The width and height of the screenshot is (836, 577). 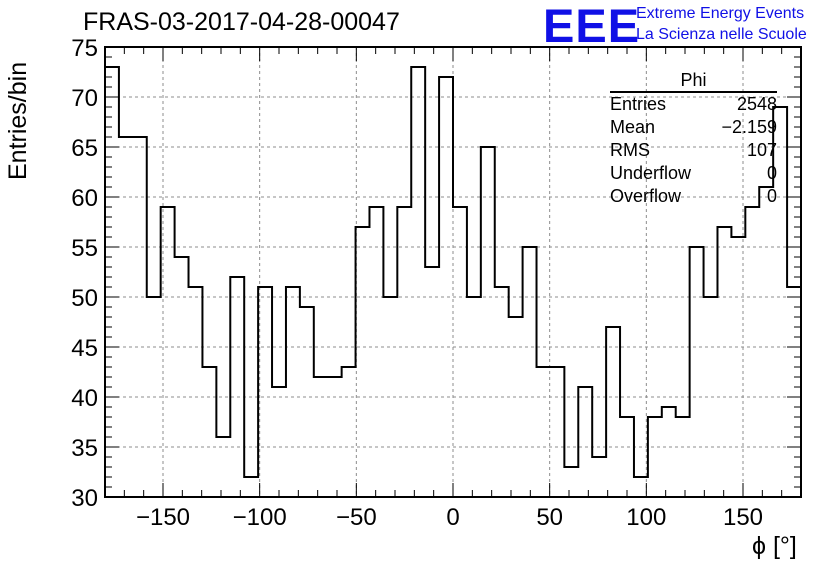 I want to click on x-tick-label: 150, so click(x=743, y=517).